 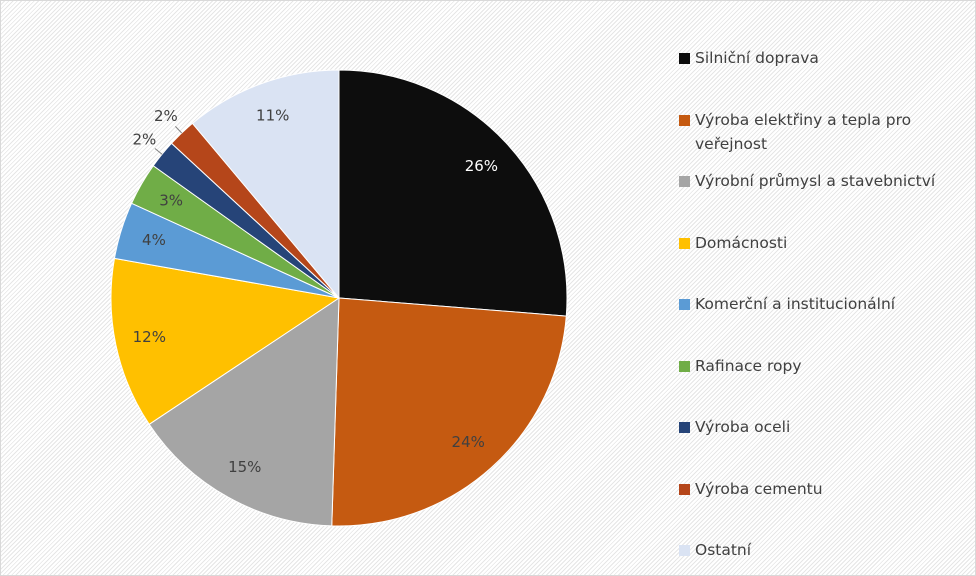 I want to click on legend-item: Rafinace ropy, so click(x=824, y=366).